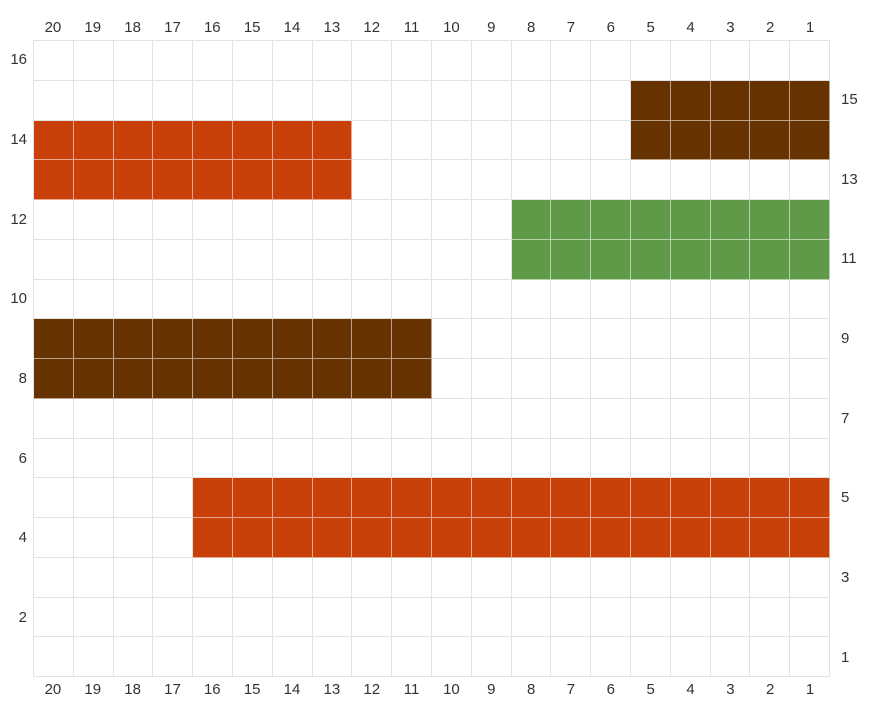 The width and height of the screenshot is (872, 722). Describe the element at coordinates (451, 657) in the screenshot. I see `grid-cell-c10-r1` at that location.